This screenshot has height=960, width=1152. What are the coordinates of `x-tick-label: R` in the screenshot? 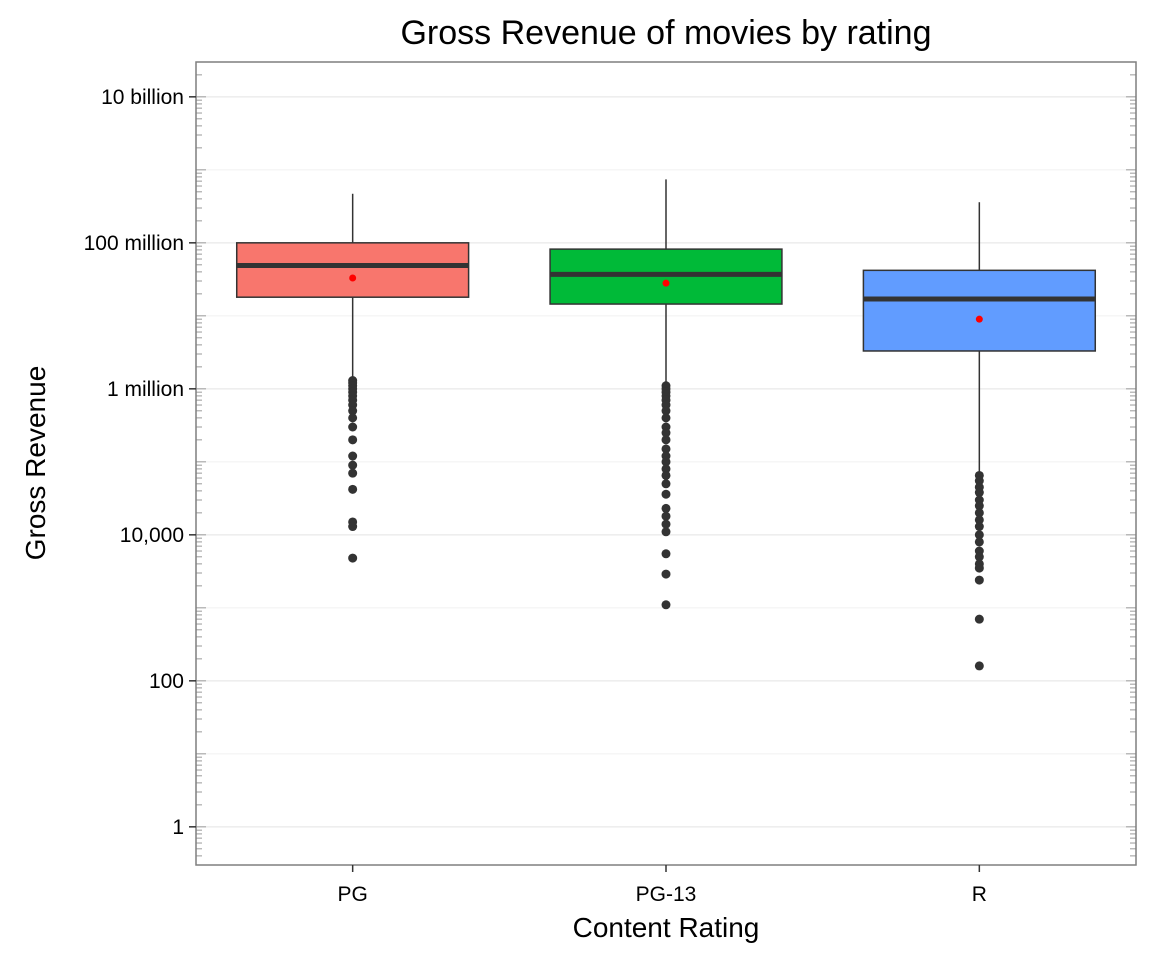 It's located at (979, 894).